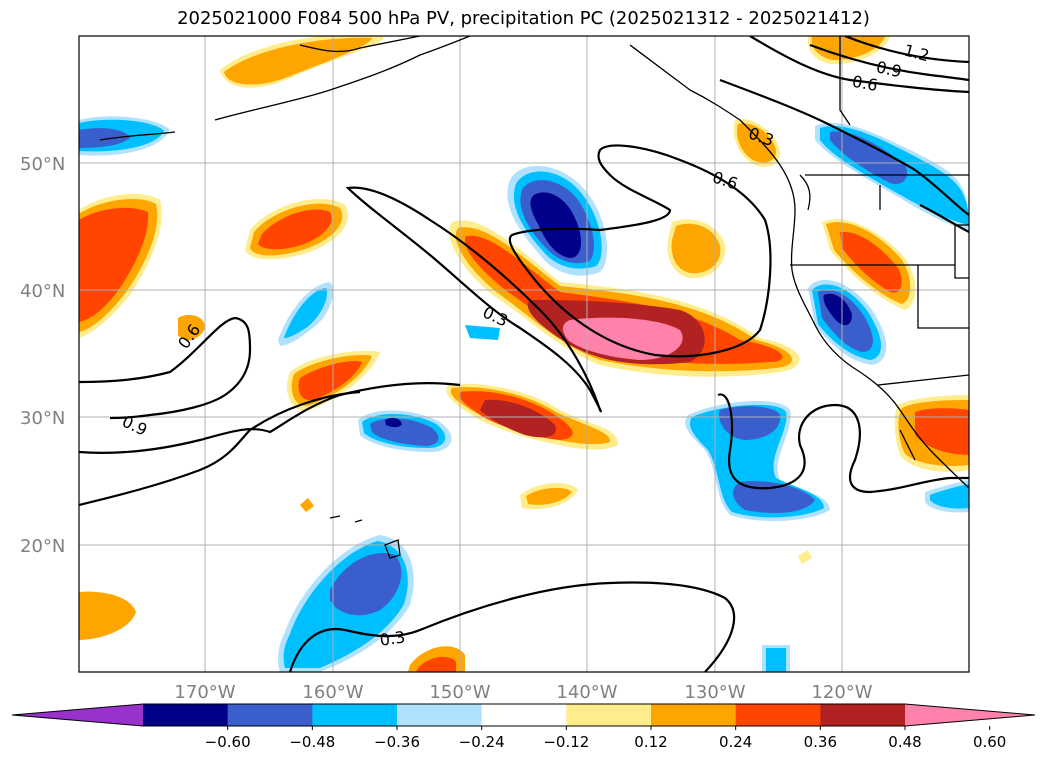 The width and height of the screenshot is (1047, 765). Describe the element at coordinates (841, 692) in the screenshot. I see `lon-label-120w: 120°W` at that location.